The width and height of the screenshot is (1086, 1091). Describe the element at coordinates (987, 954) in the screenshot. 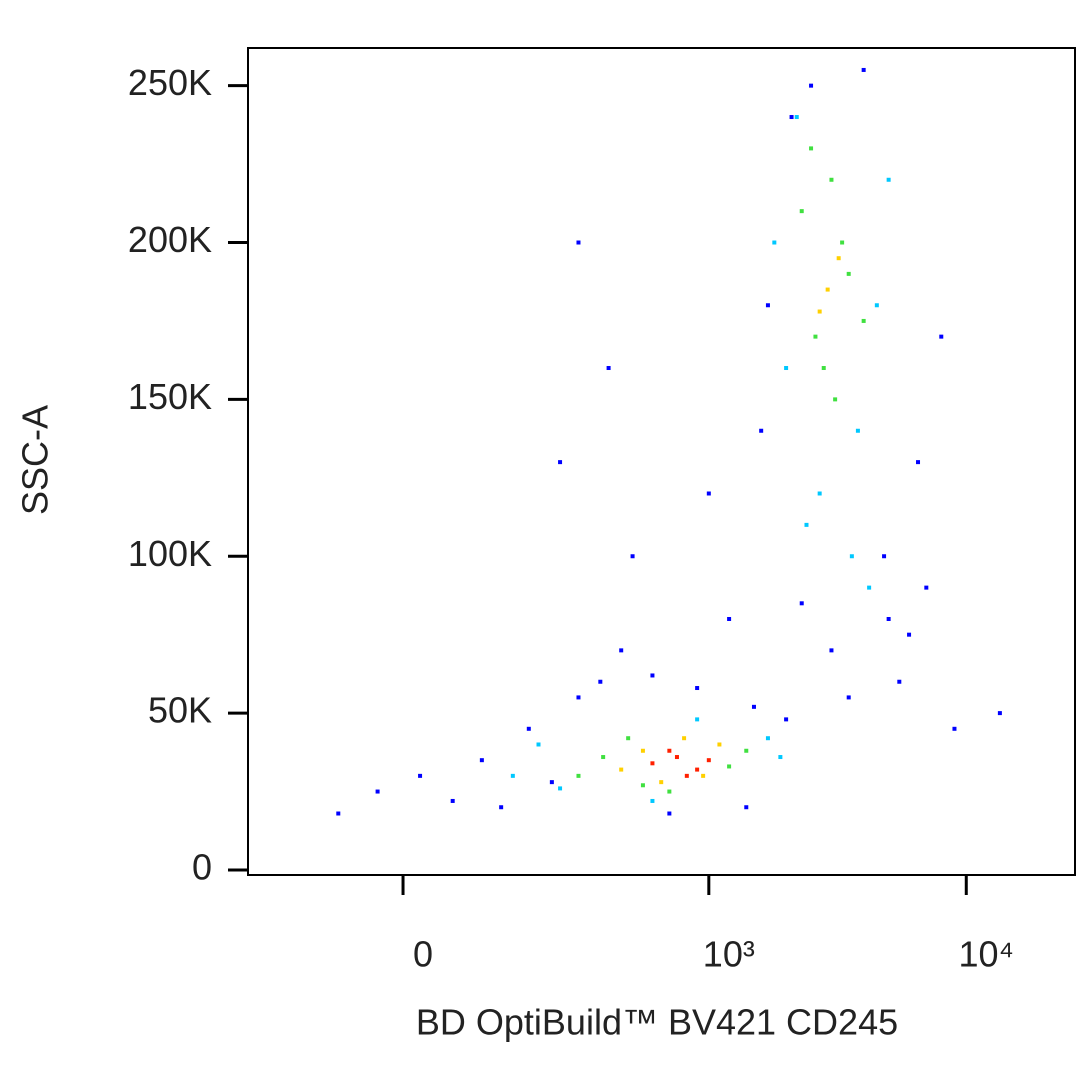

I see `x-tick-label: 10⁴` at that location.